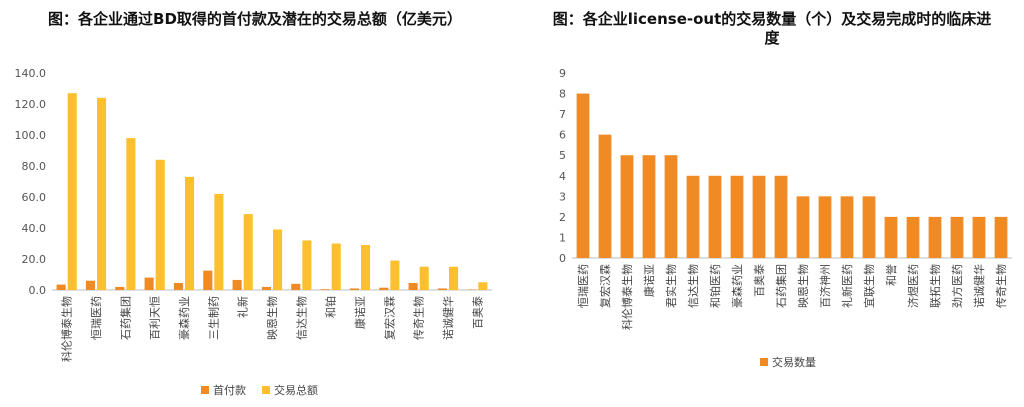  What do you see at coordinates (296, 390) in the screenshot?
I see `chart-left-legend-label: 交易总额` at bounding box center [296, 390].